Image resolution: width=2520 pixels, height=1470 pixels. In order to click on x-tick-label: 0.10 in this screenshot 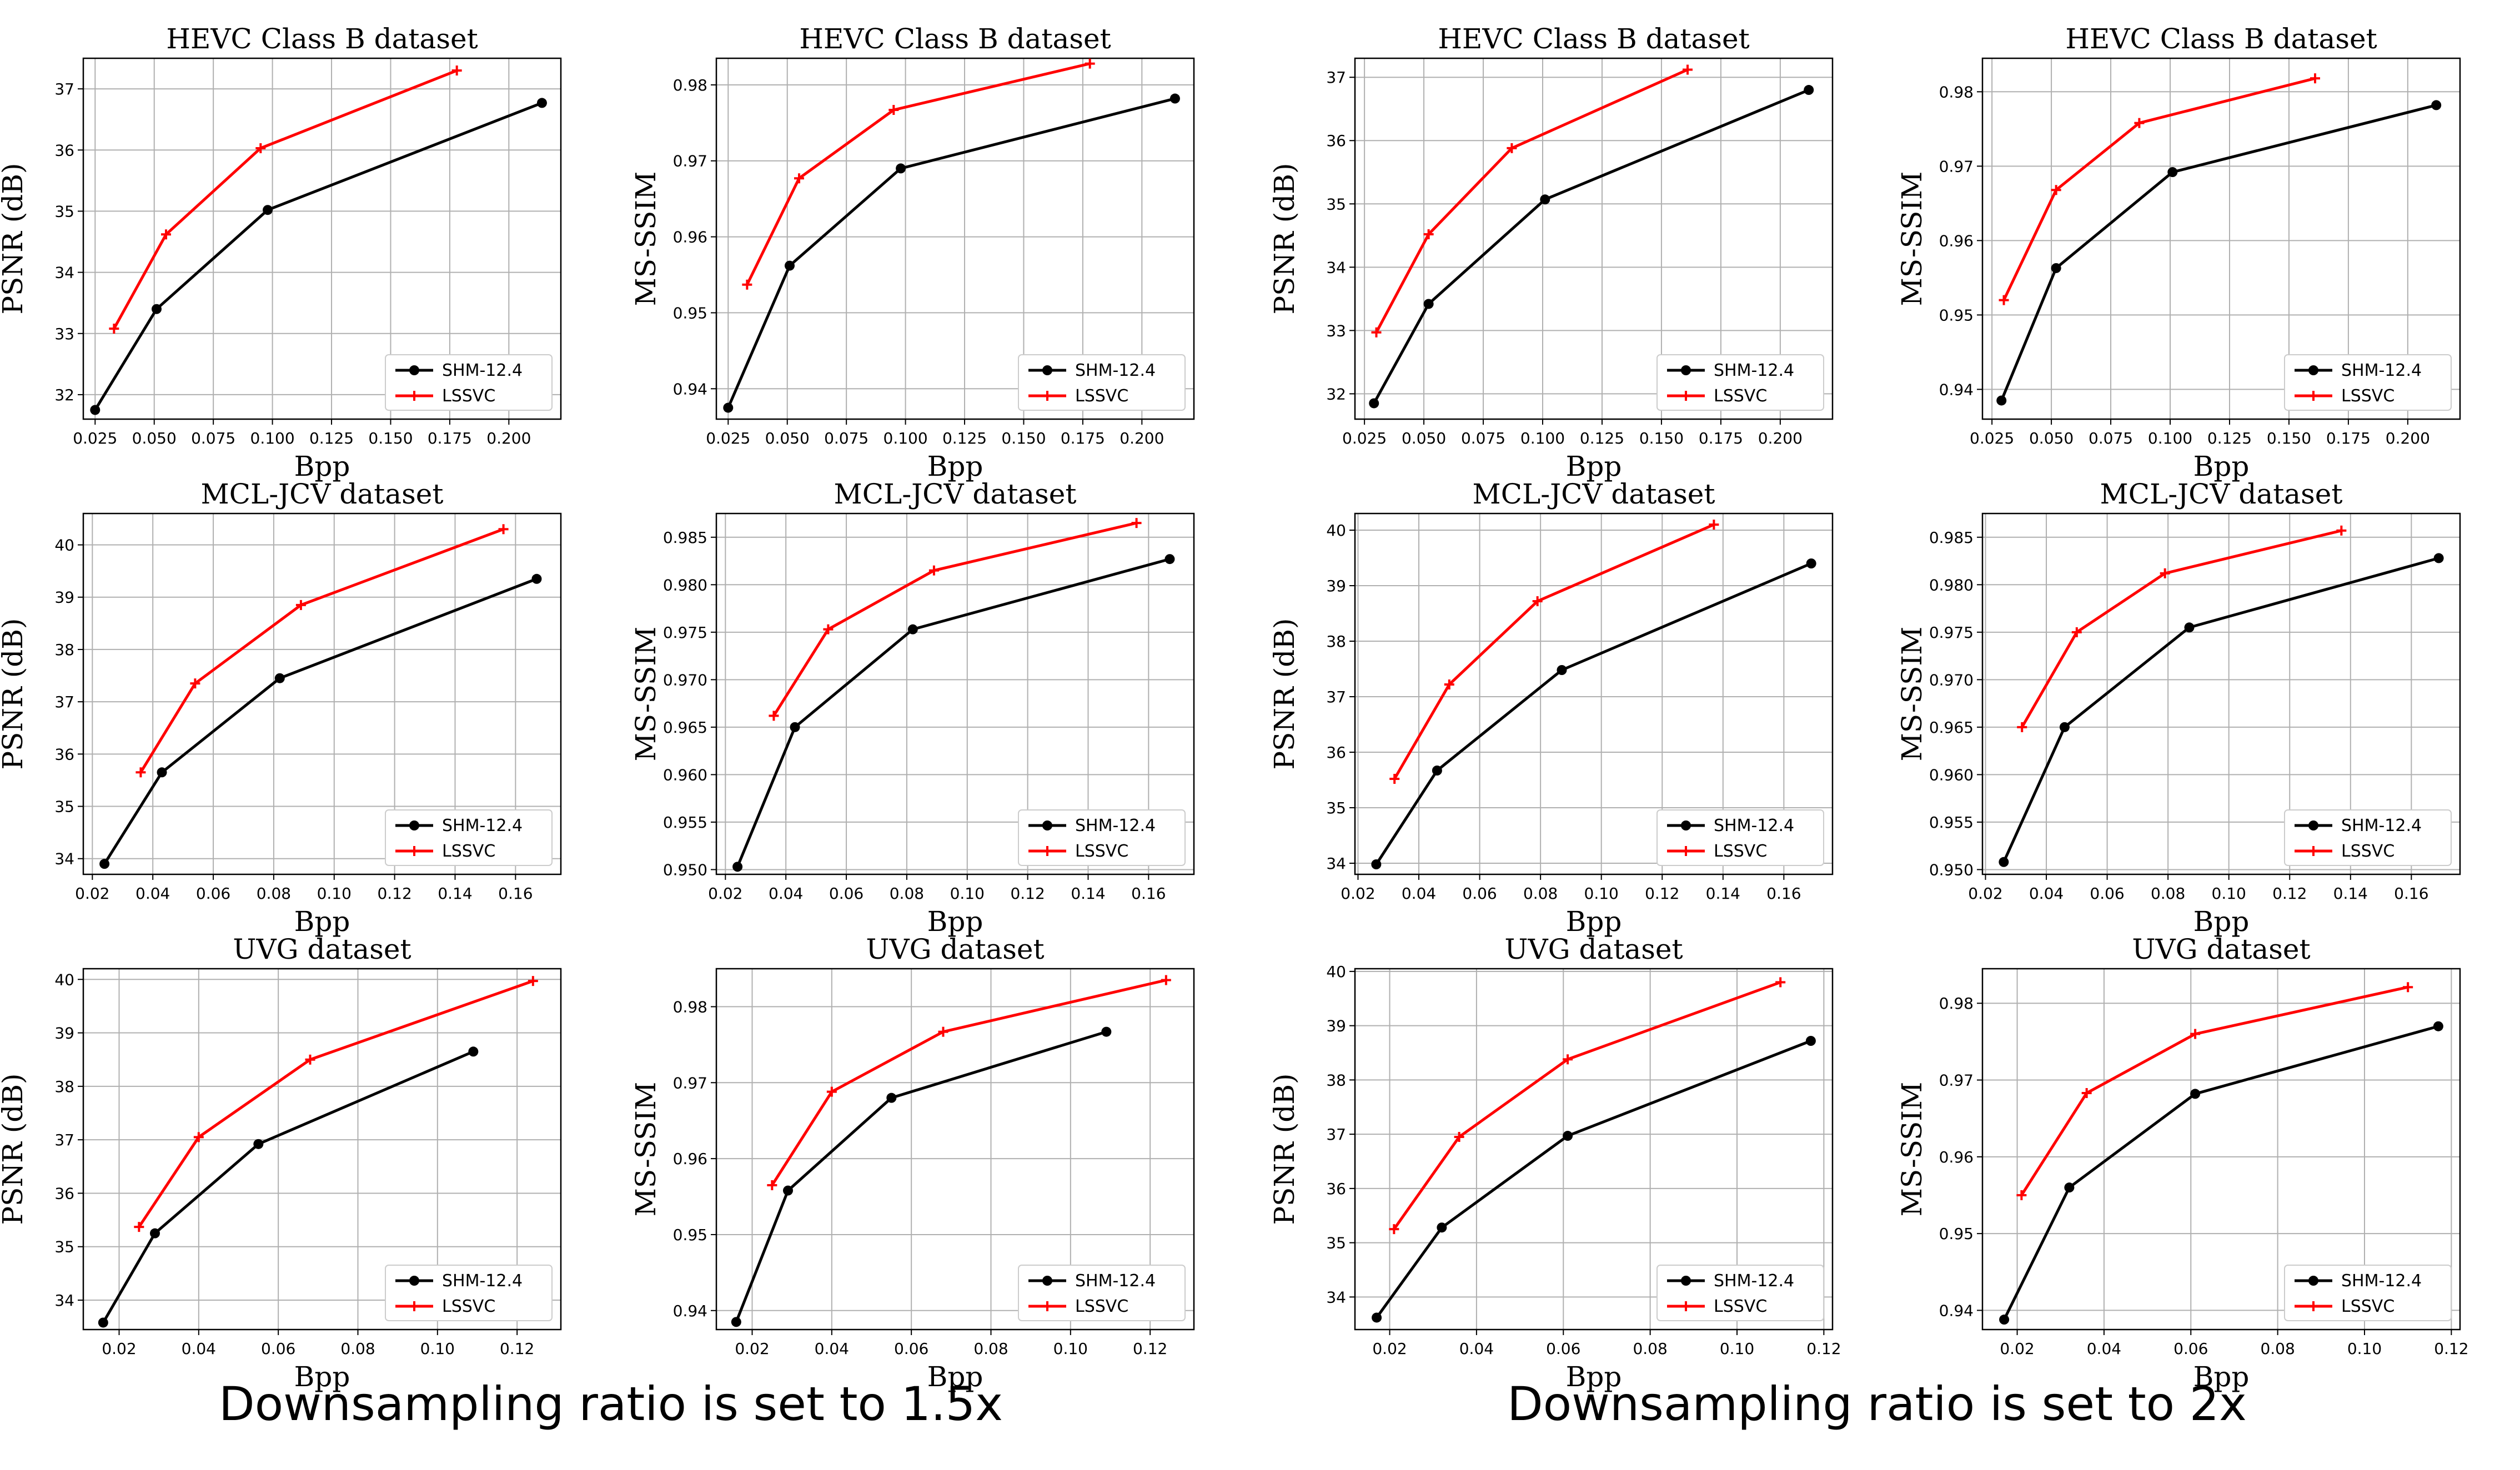, I will do `click(2229, 893)`.